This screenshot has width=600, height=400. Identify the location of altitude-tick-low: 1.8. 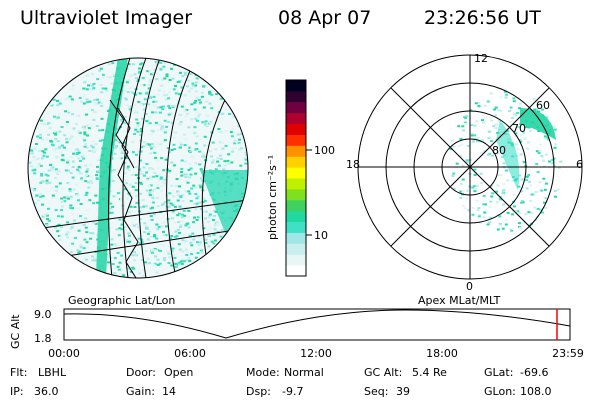
(43, 338).